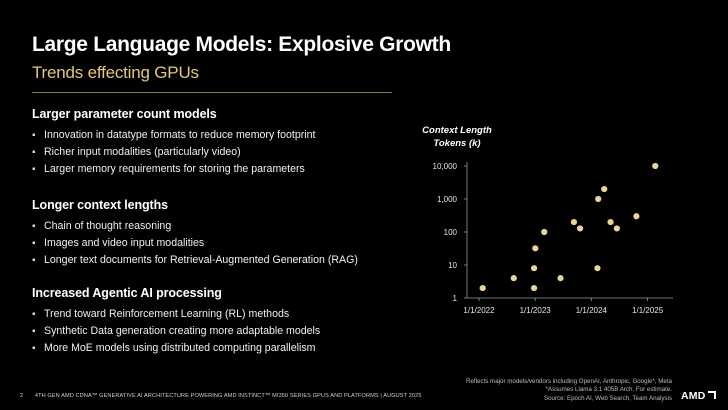  I want to click on x-tick-label: 1/1/2024, so click(592, 310).